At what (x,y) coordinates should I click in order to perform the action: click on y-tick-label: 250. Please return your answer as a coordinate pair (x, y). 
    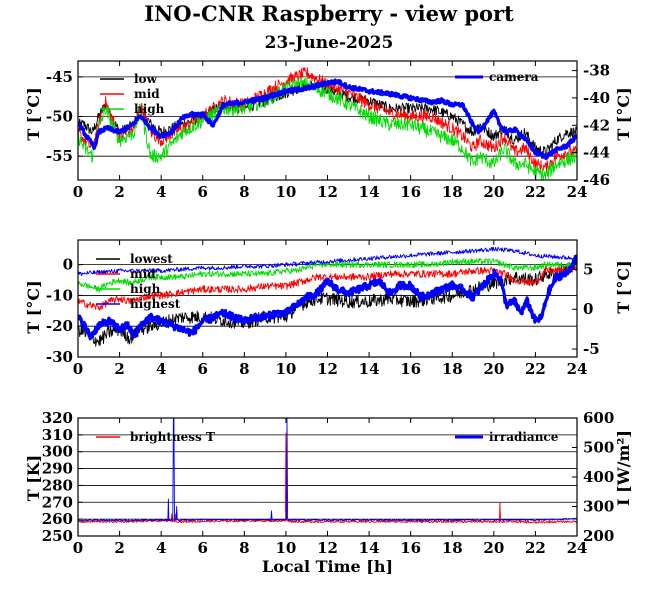
    Looking at the image, I should click on (57, 536).